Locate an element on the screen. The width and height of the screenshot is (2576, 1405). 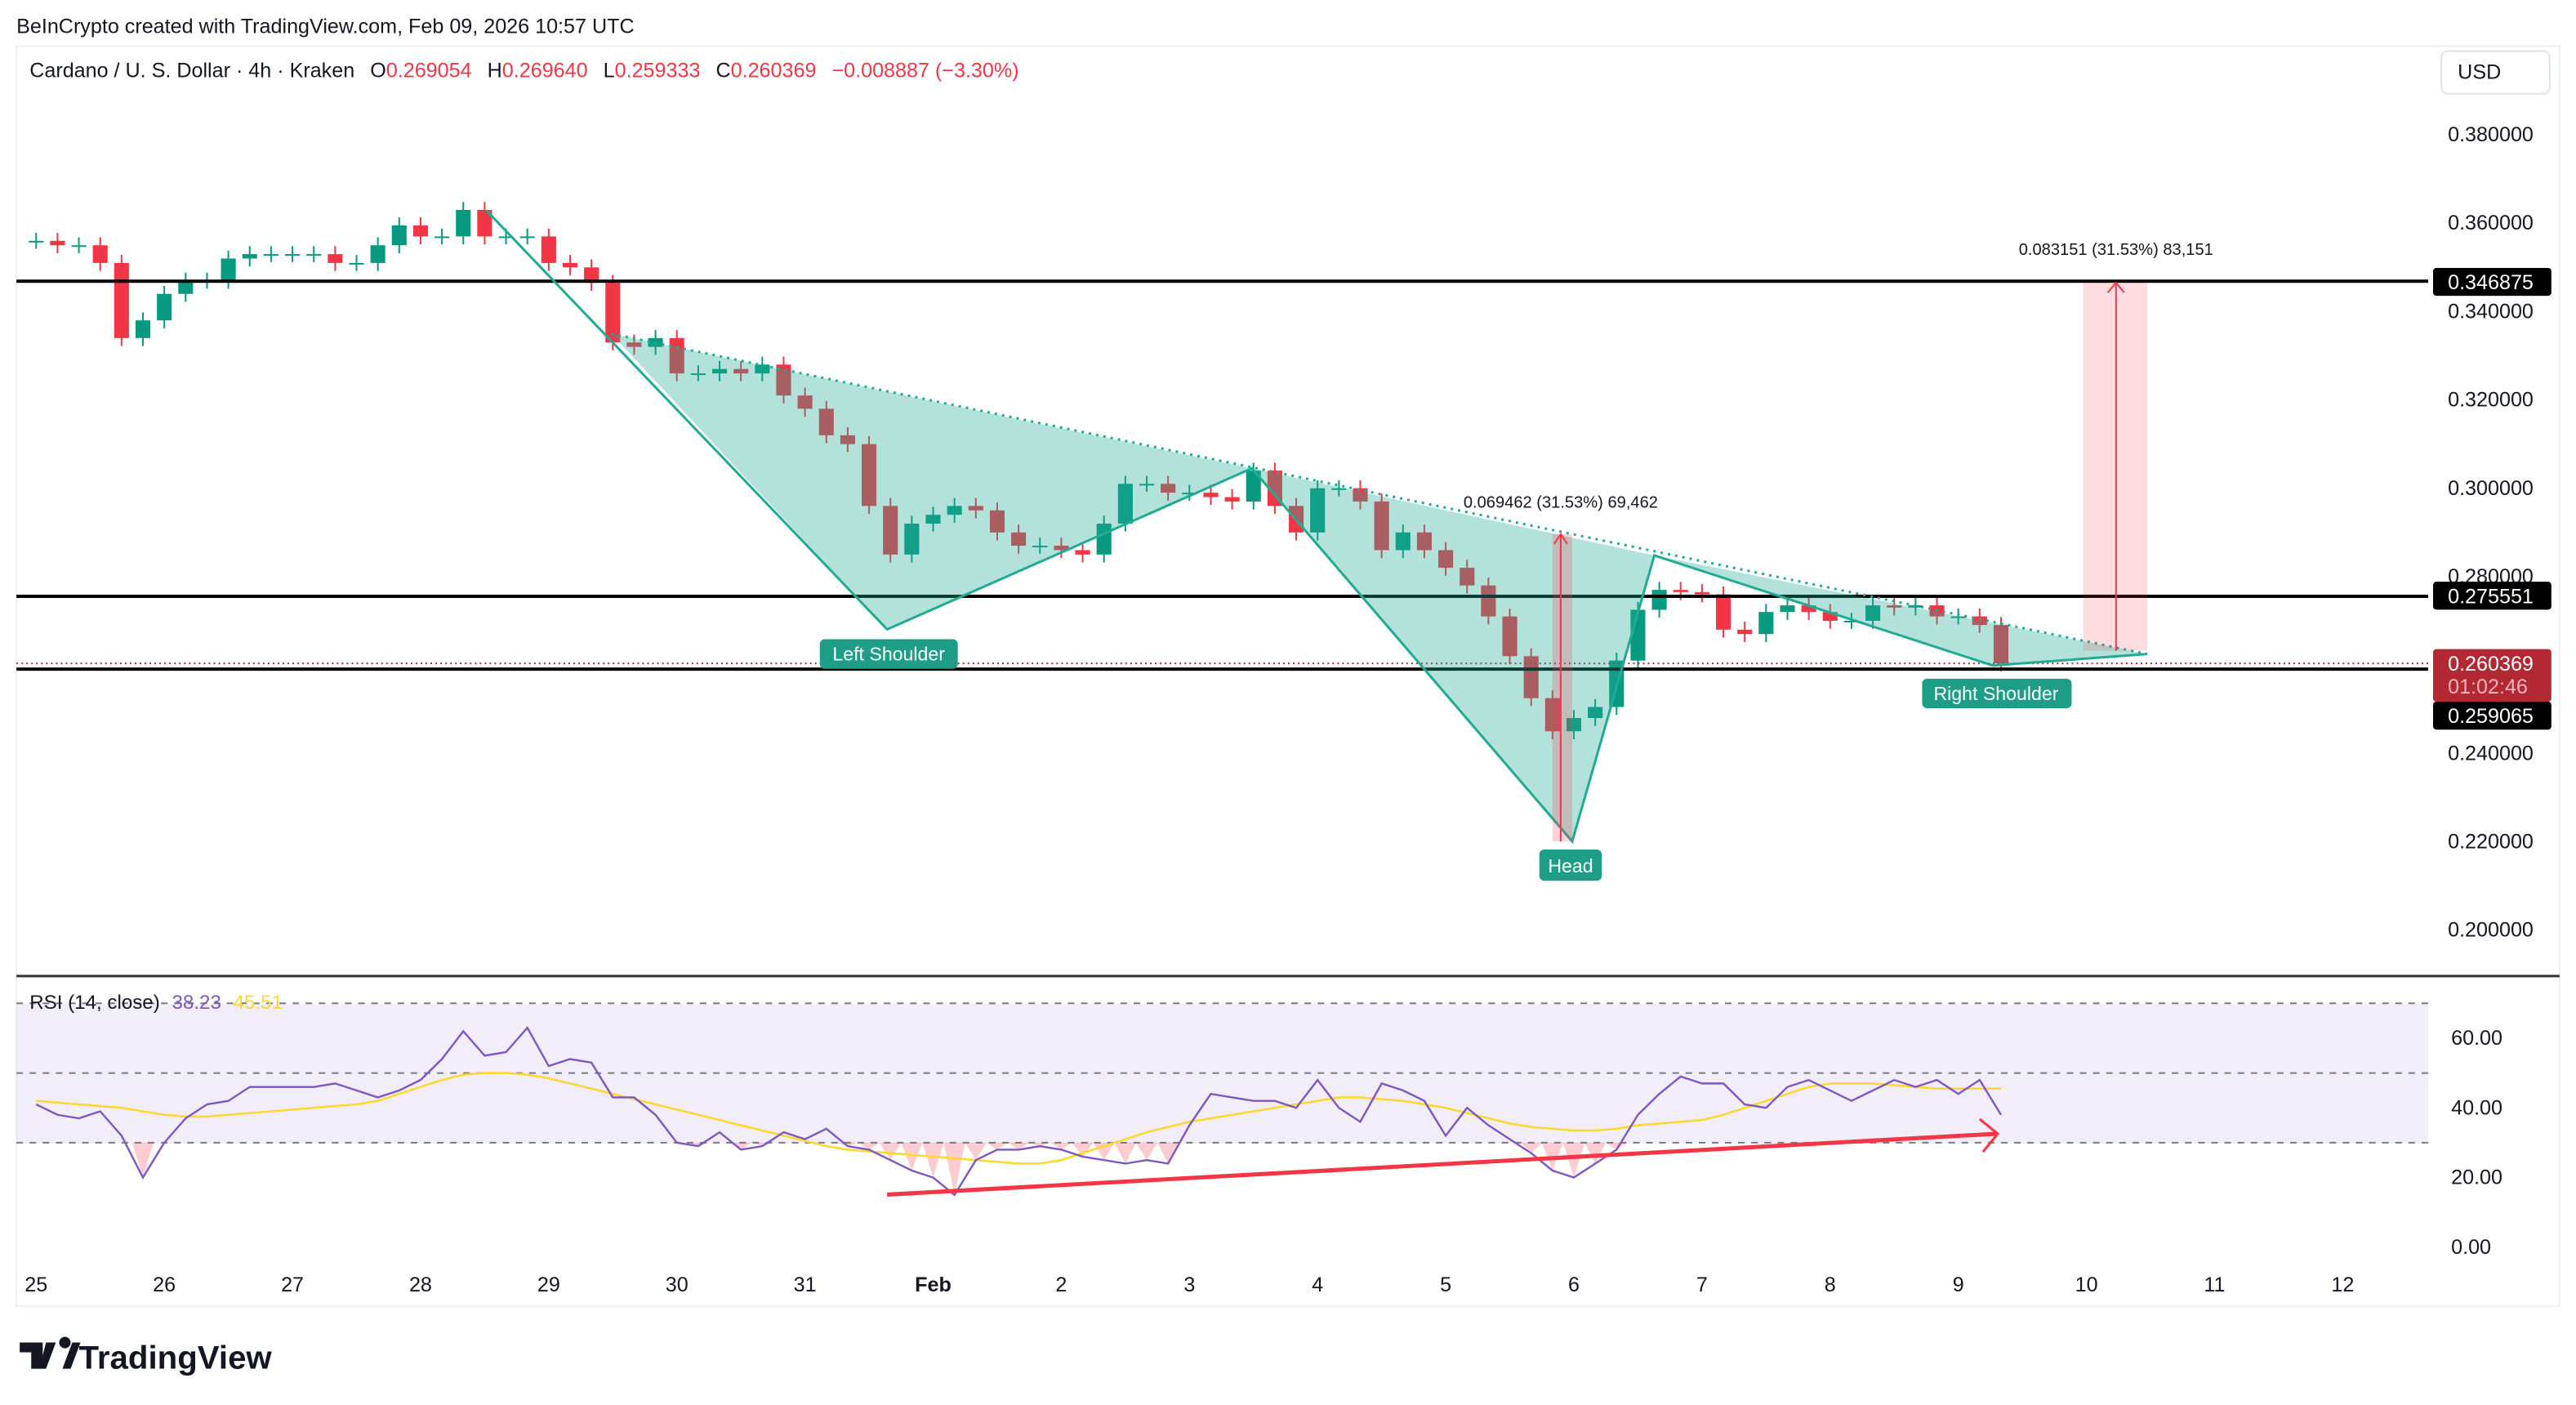
right-shoulder-fill is located at coordinates (1901, 611).